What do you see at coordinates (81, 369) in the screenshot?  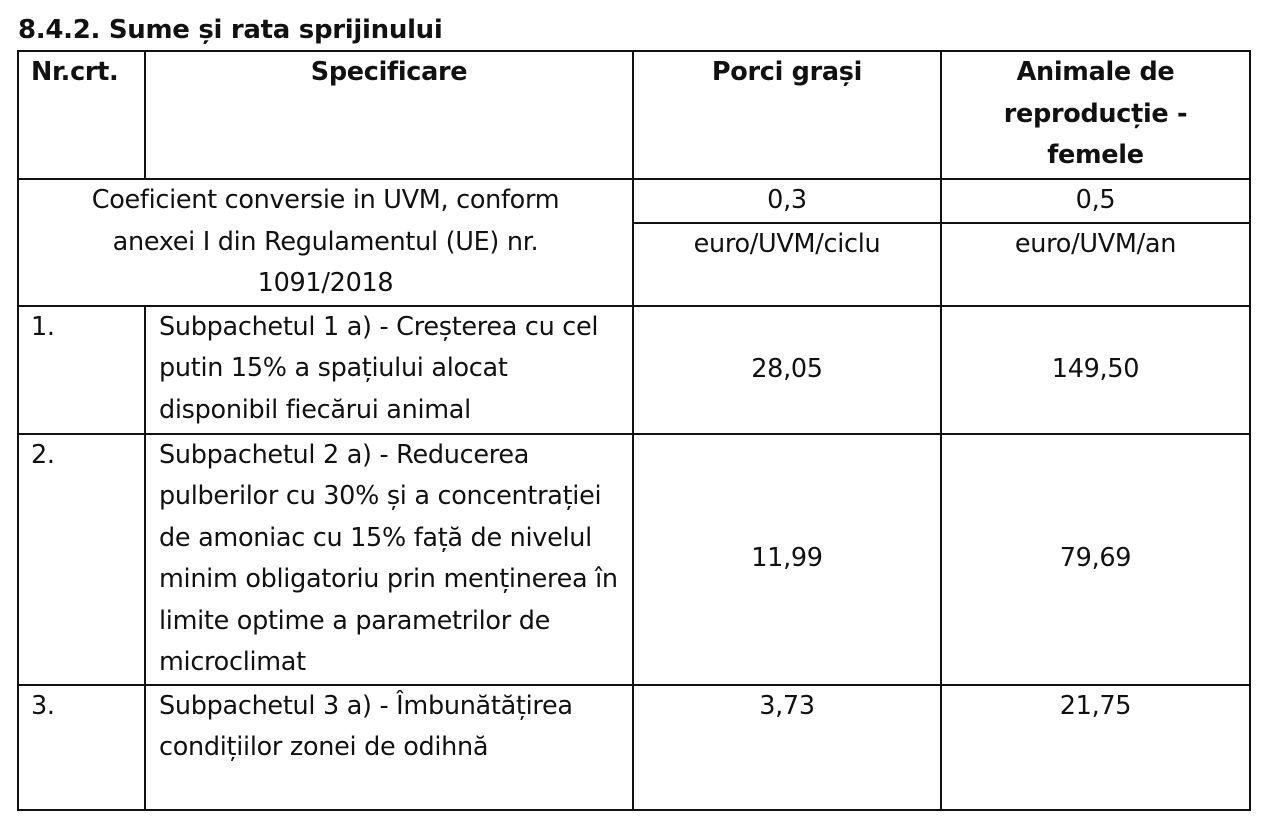 I see `row-nr: 1.` at bounding box center [81, 369].